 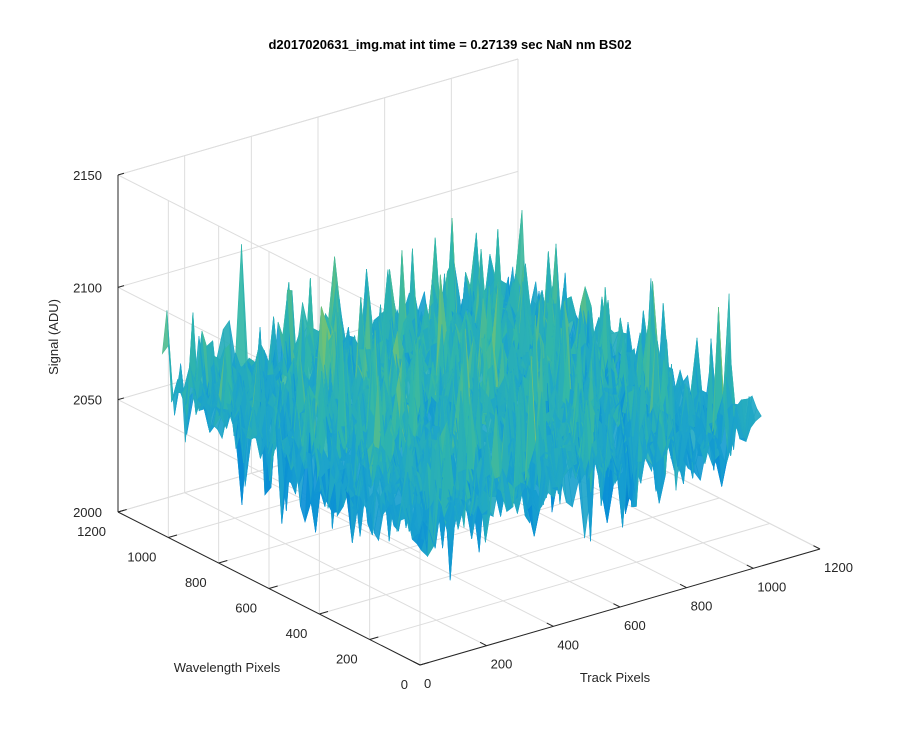 What do you see at coordinates (838, 567) in the screenshot?
I see `x-tick-label: 1200` at bounding box center [838, 567].